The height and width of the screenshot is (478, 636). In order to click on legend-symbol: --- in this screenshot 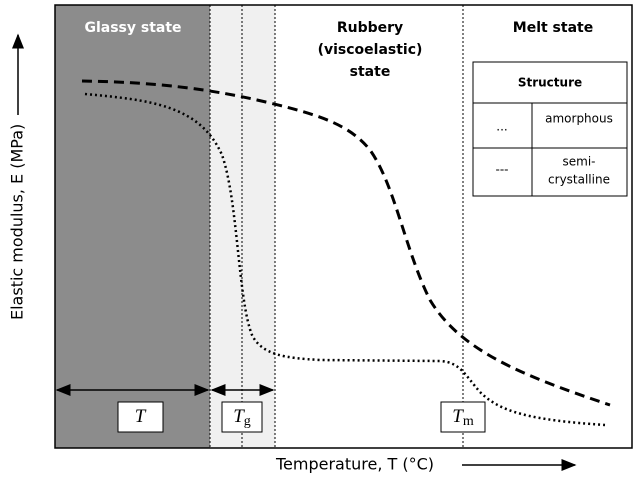, I will do `click(502, 170)`.